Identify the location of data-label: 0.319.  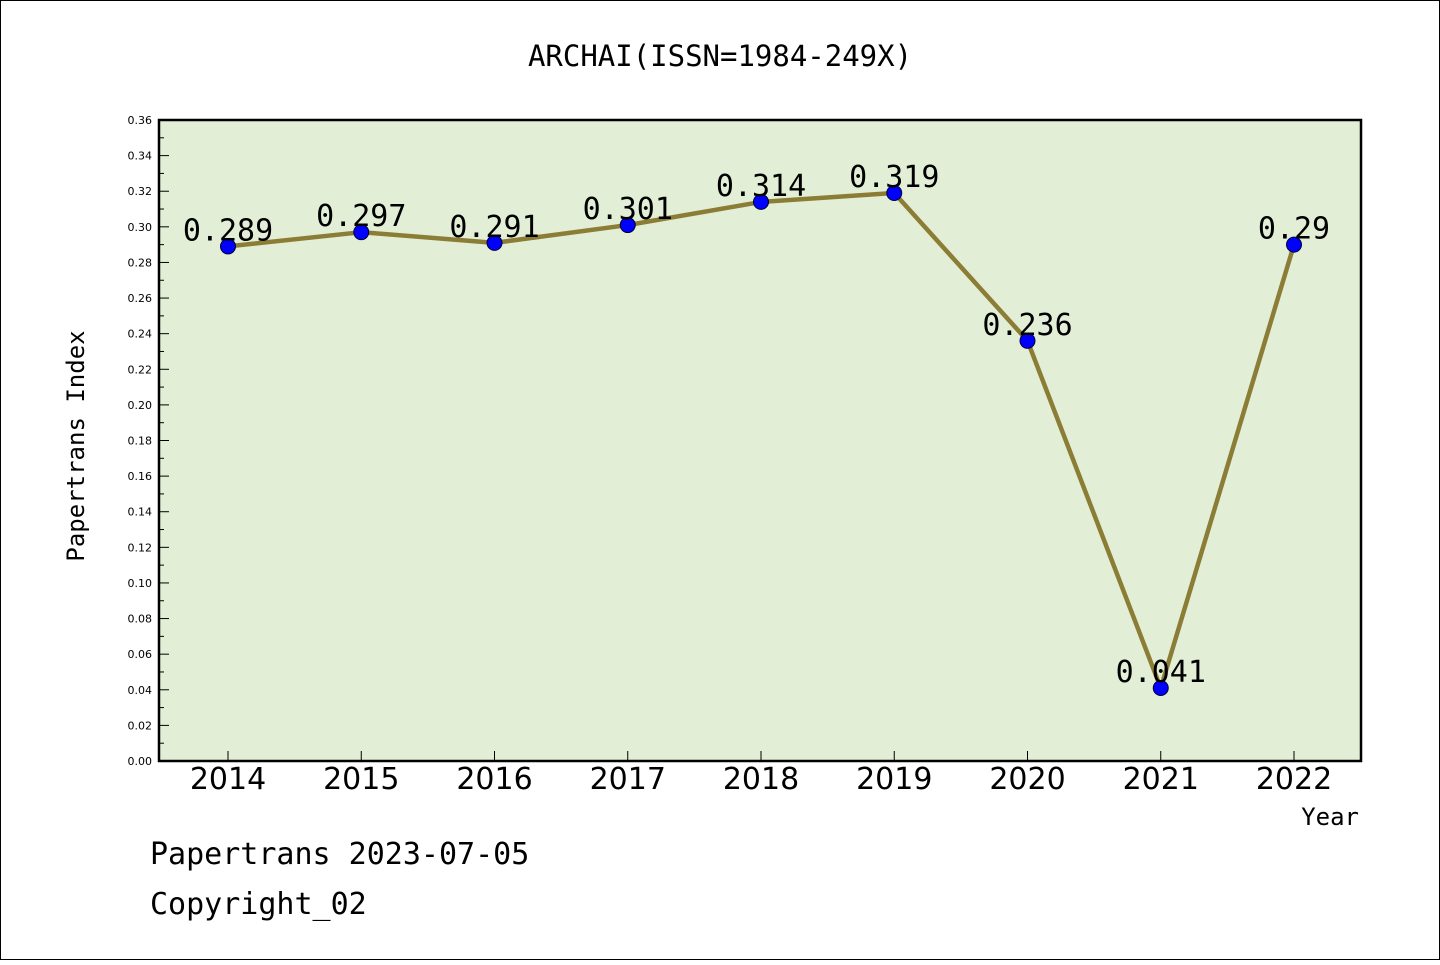
(894, 177).